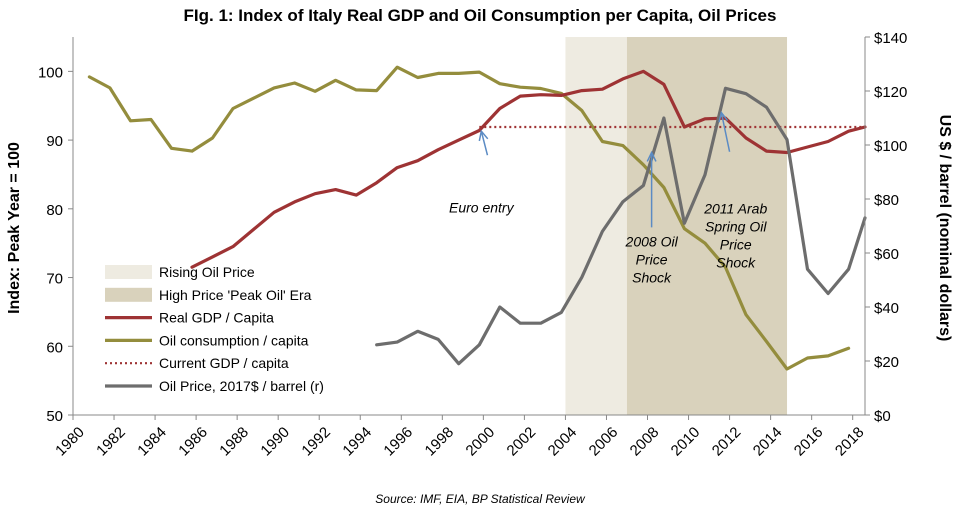  I want to click on legend-label: Rising Oil Price, so click(207, 272).